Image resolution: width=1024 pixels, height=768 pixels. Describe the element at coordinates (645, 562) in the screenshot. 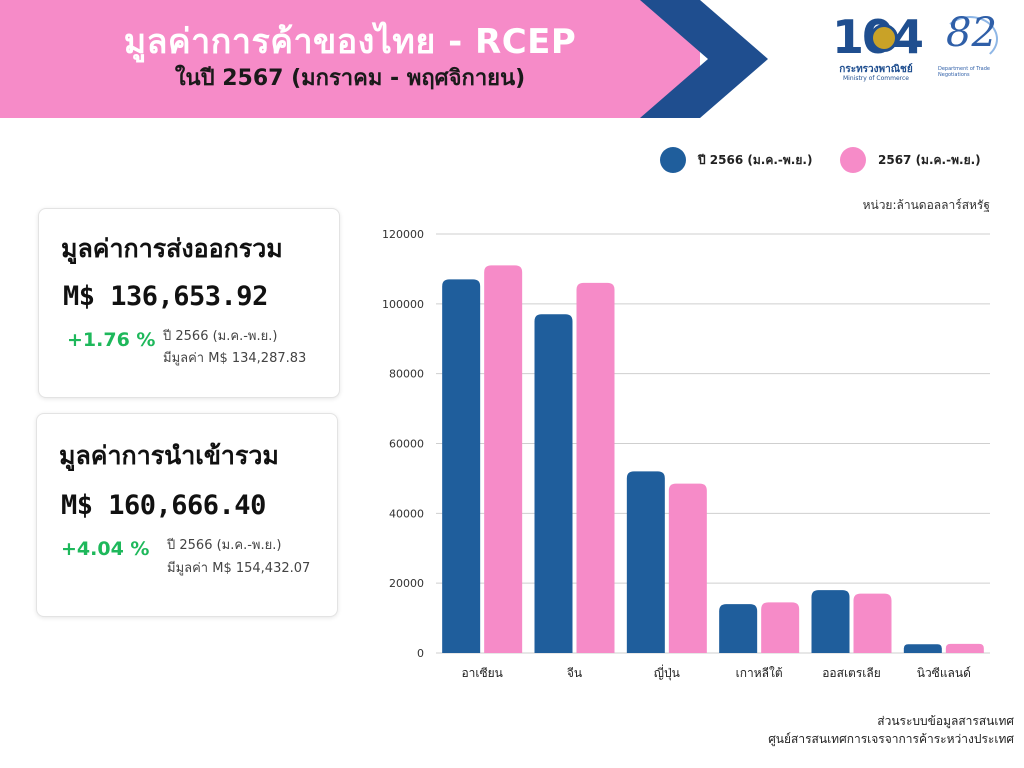

I see `bar-series0-cat2` at that location.